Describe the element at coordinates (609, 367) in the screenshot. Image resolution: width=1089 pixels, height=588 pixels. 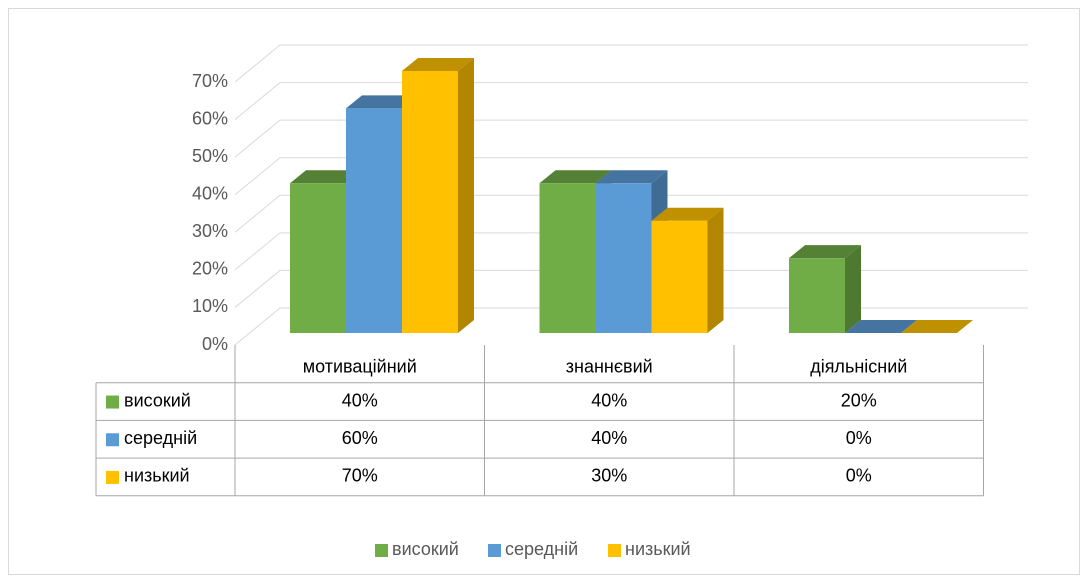
I see `x-tick-label: знаннєвий` at that location.